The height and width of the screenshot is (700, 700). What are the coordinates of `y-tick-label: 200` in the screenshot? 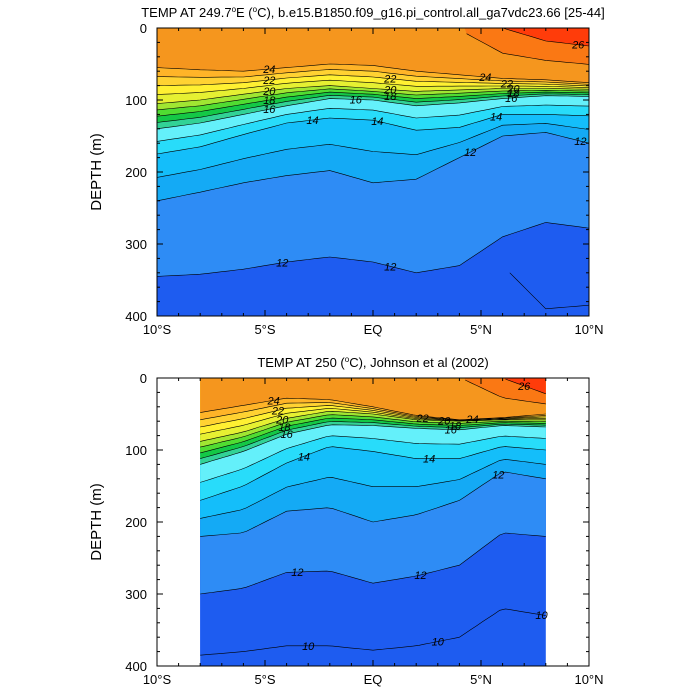 It's located at (136, 522).